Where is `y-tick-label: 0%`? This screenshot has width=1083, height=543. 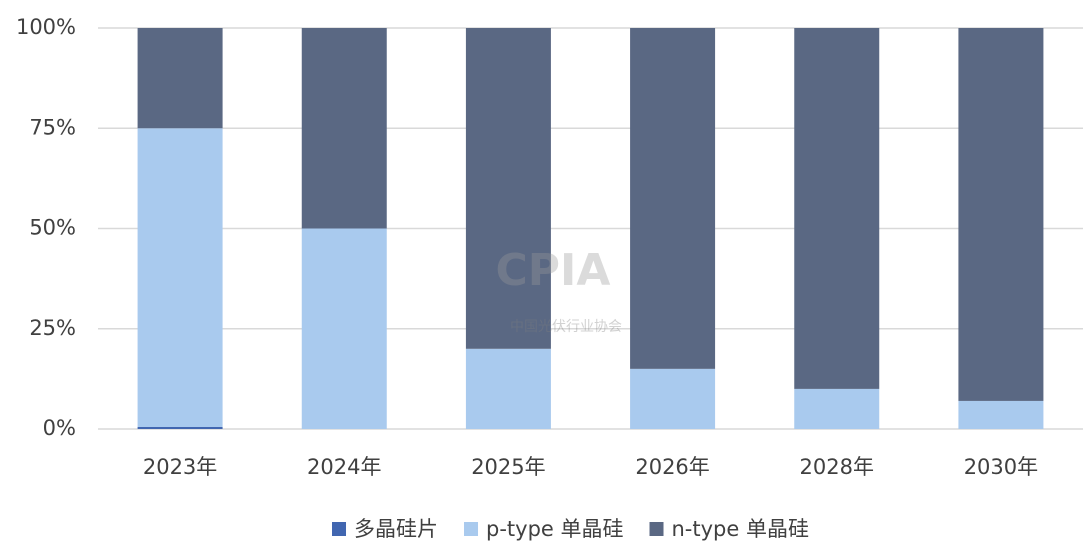
y-tick-label: 0% is located at coordinates (59, 428).